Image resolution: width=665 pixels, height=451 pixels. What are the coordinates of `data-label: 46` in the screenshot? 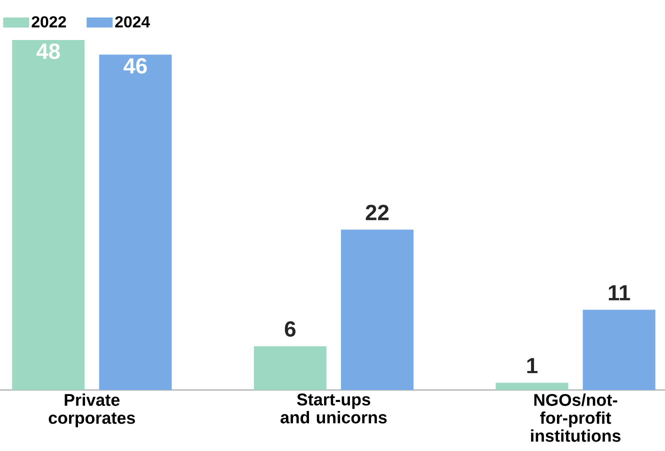 It's located at (135, 66).